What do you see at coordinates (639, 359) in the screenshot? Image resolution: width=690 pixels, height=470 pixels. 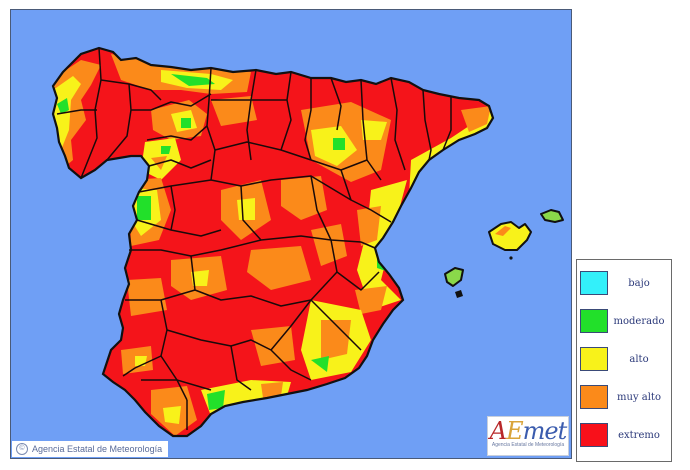 I see `legend-label: alto` at bounding box center [639, 359].